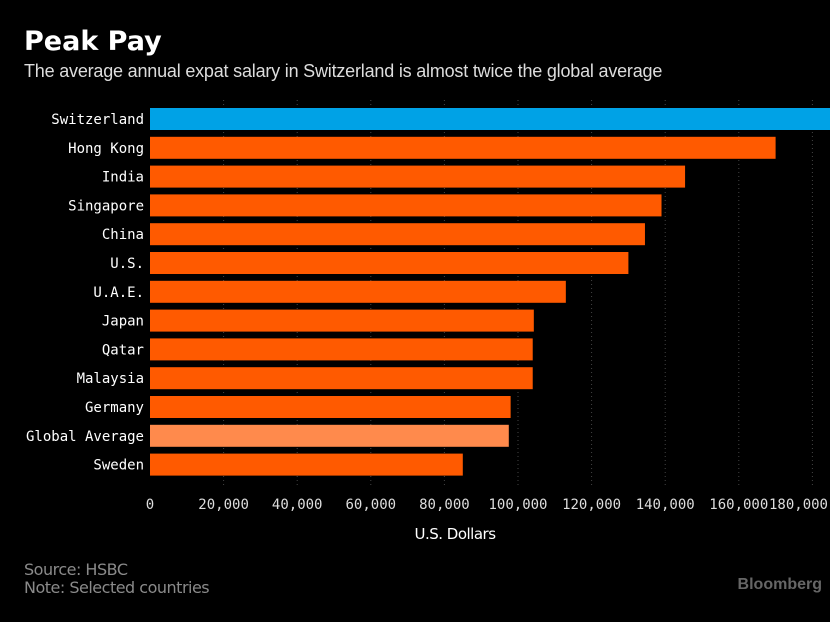  Describe the element at coordinates (330, 407) in the screenshot. I see `bar-germany` at that location.